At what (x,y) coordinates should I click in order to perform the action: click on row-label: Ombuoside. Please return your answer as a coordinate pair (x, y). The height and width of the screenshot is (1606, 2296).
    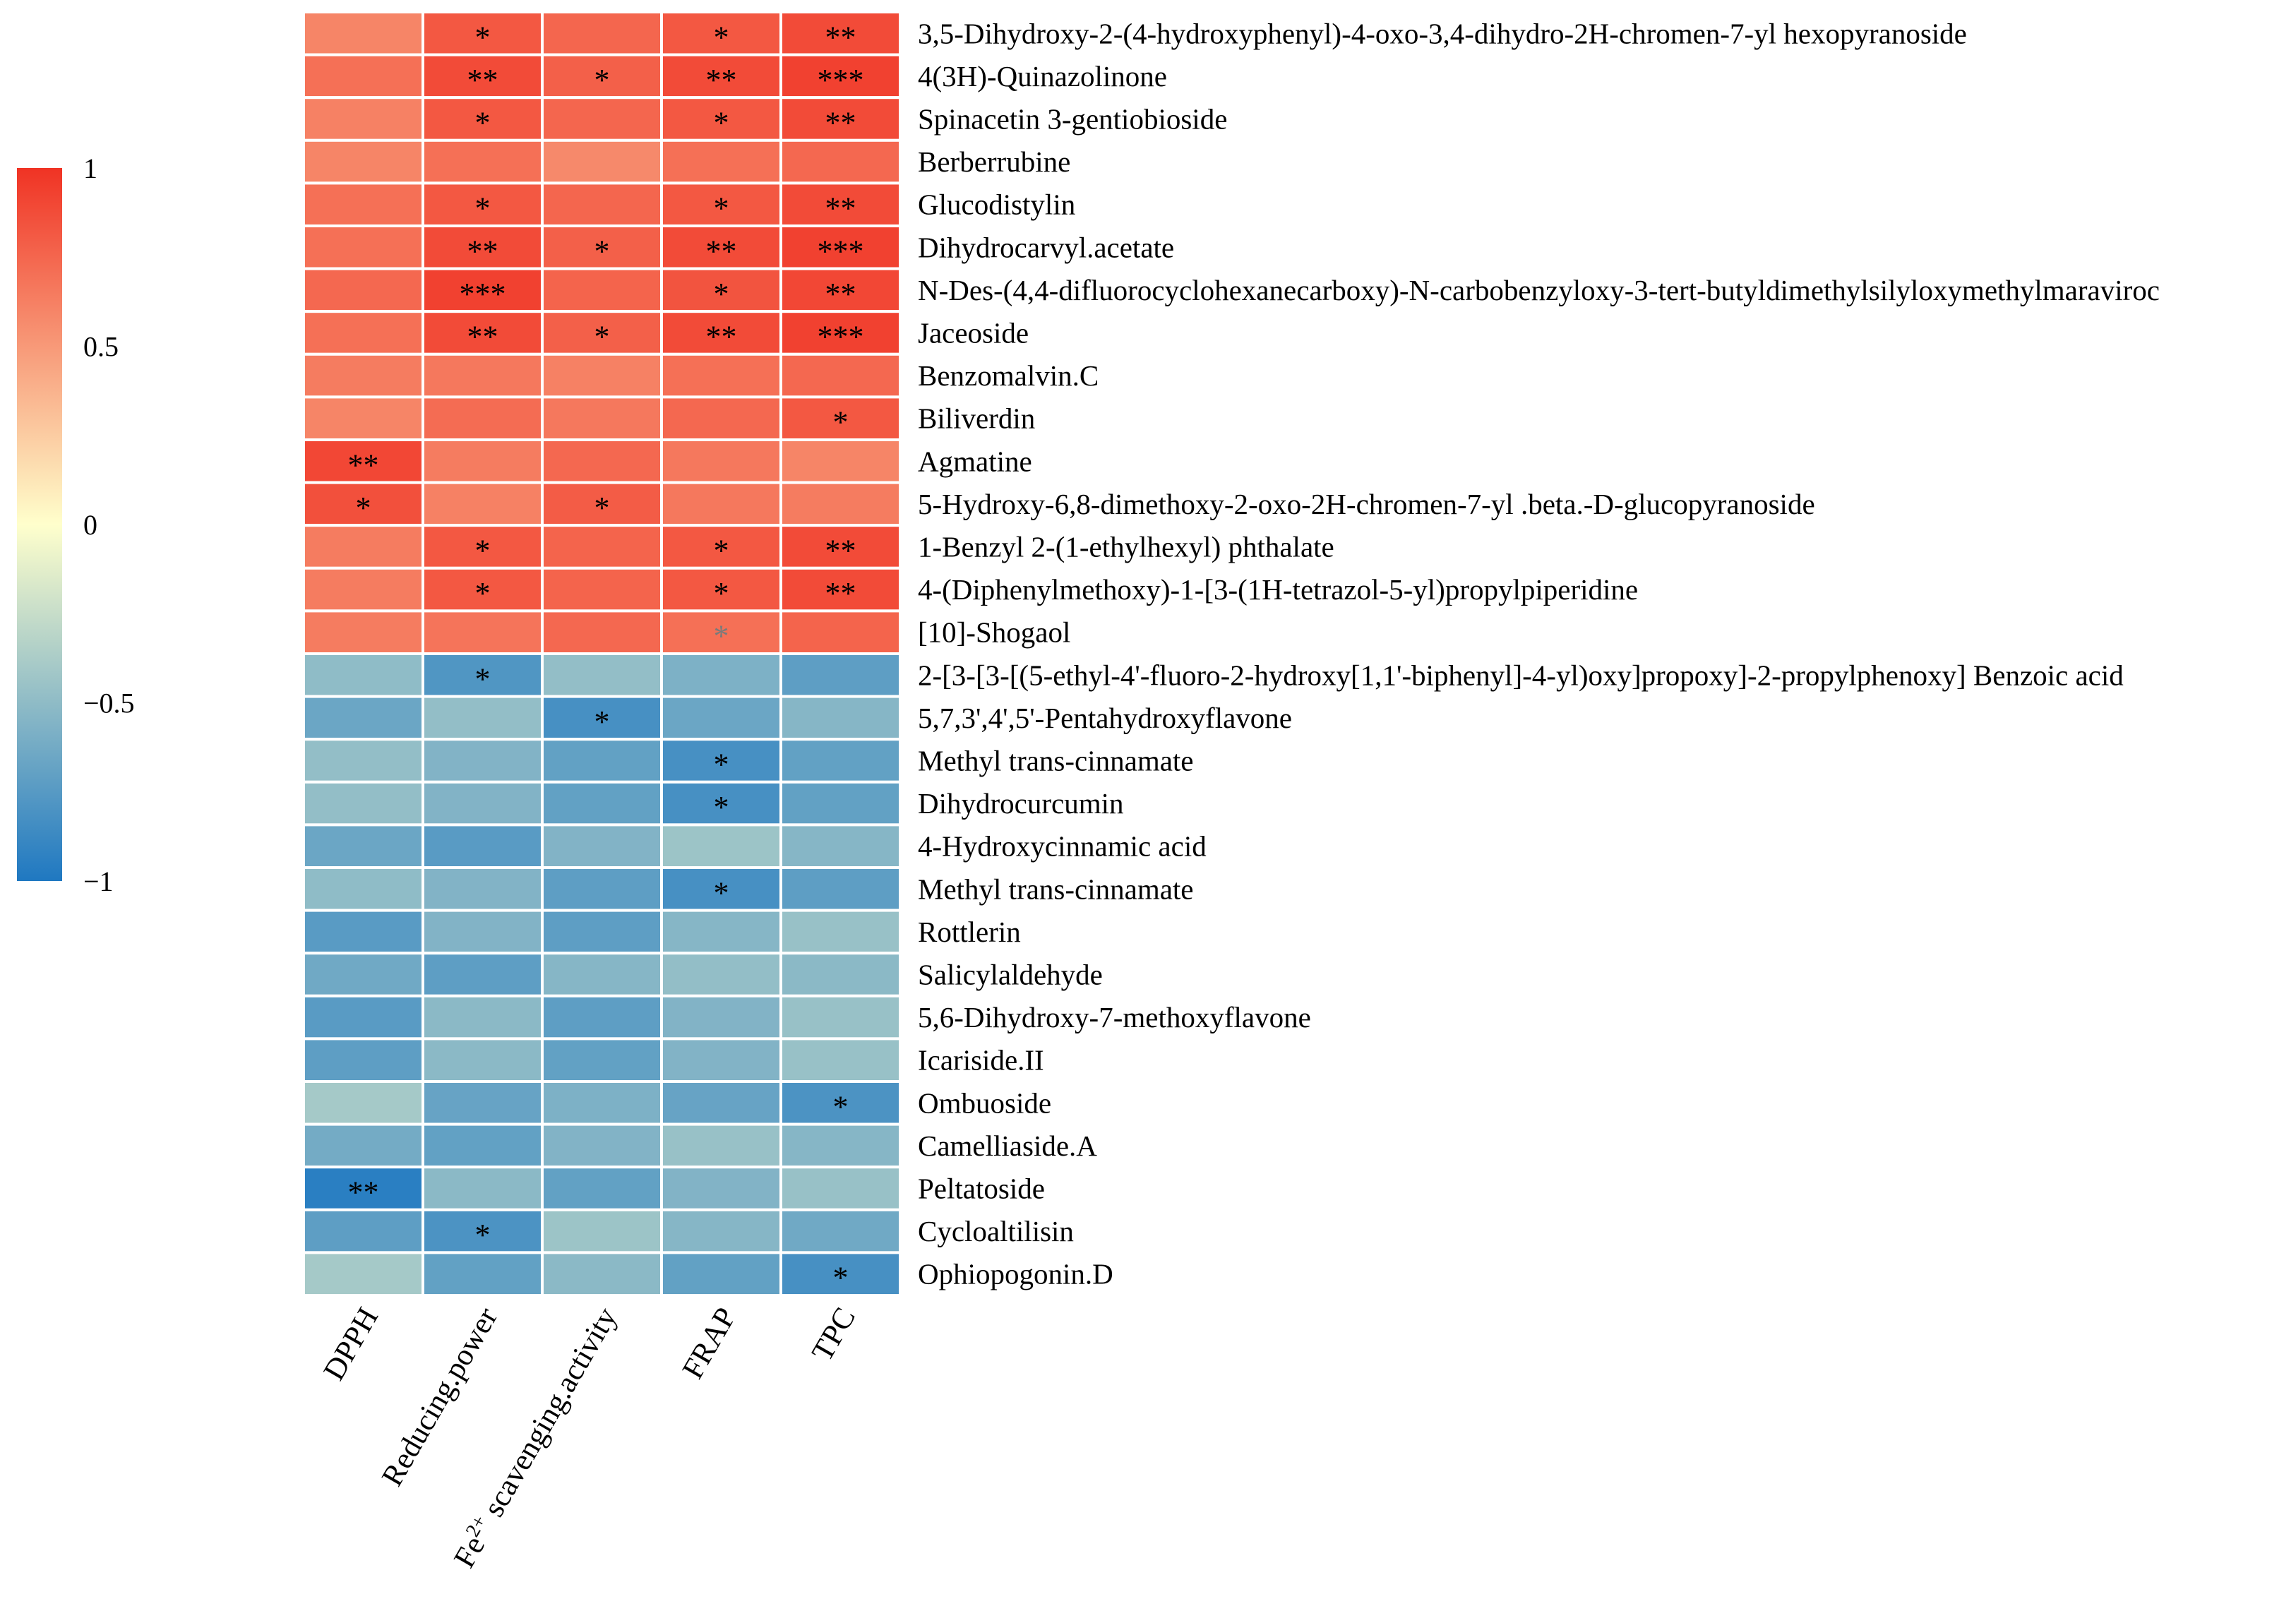
    Looking at the image, I should click on (984, 1102).